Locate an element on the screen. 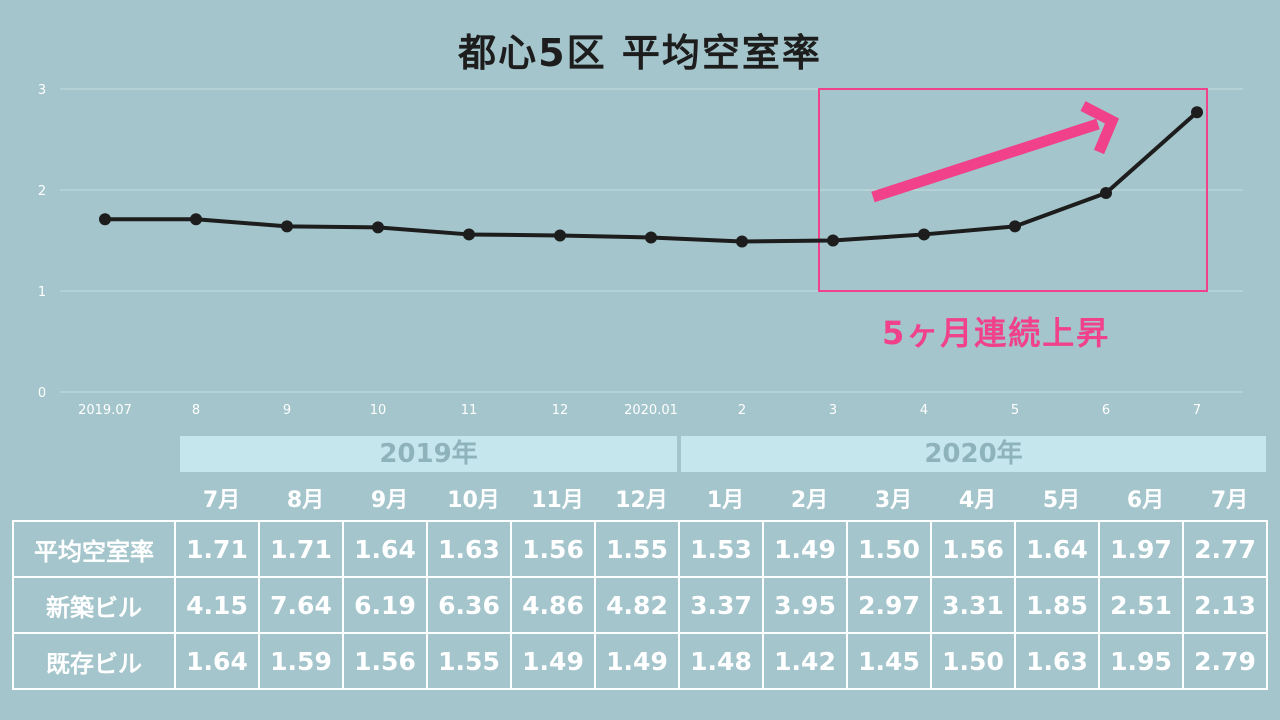 The height and width of the screenshot is (720, 1280). x-tick-label: 5 is located at coordinates (1015, 410).